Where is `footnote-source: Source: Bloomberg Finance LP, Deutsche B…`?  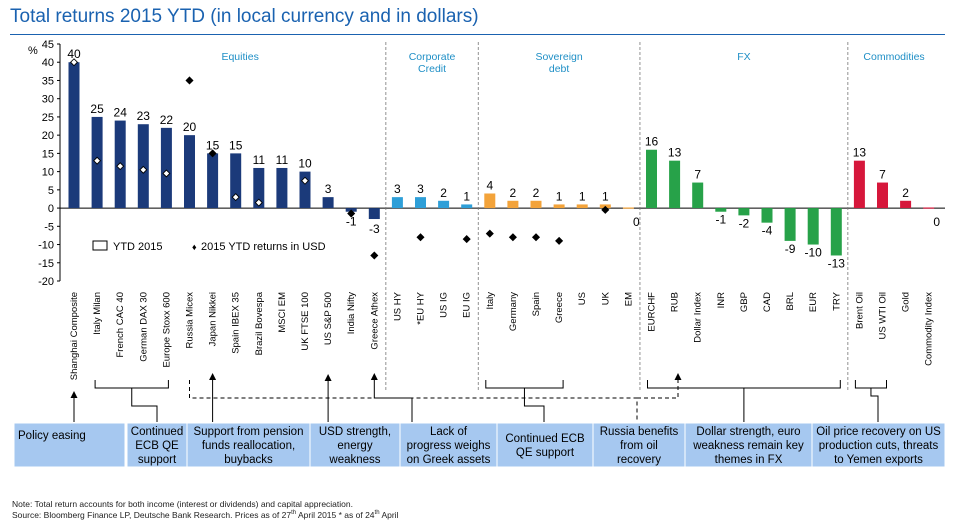
footnote-source: Source: Bloomberg Finance LP, Deutsche B… is located at coordinates (205, 515).